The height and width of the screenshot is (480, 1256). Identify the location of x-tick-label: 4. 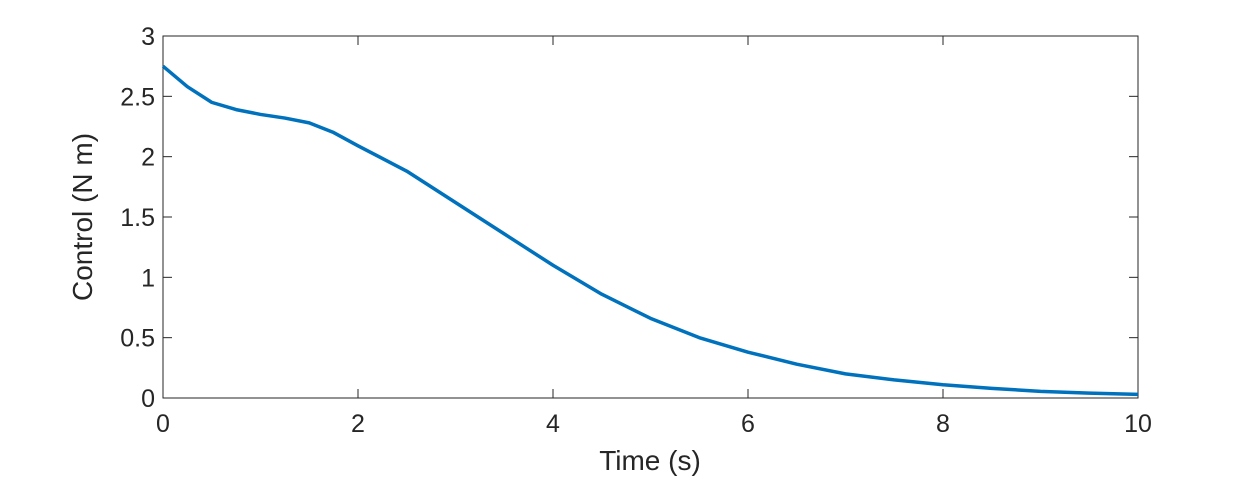
(553, 424).